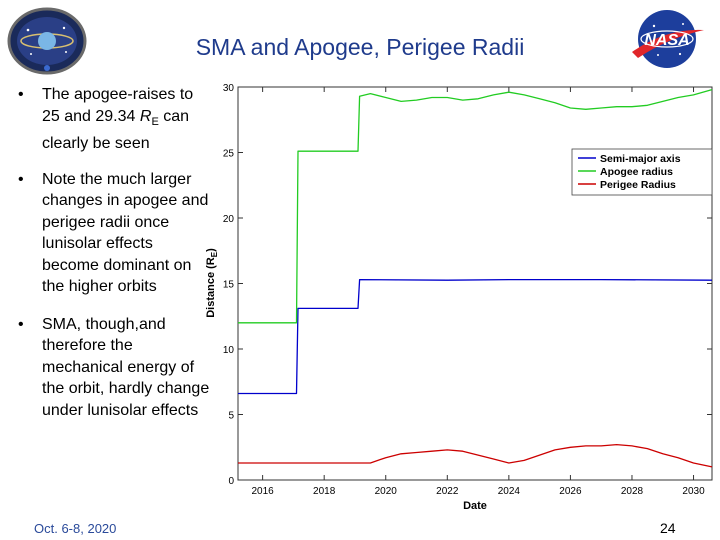 The image size is (720, 540). What do you see at coordinates (229, 154) in the screenshot?
I see `y-tick-label: 25` at bounding box center [229, 154].